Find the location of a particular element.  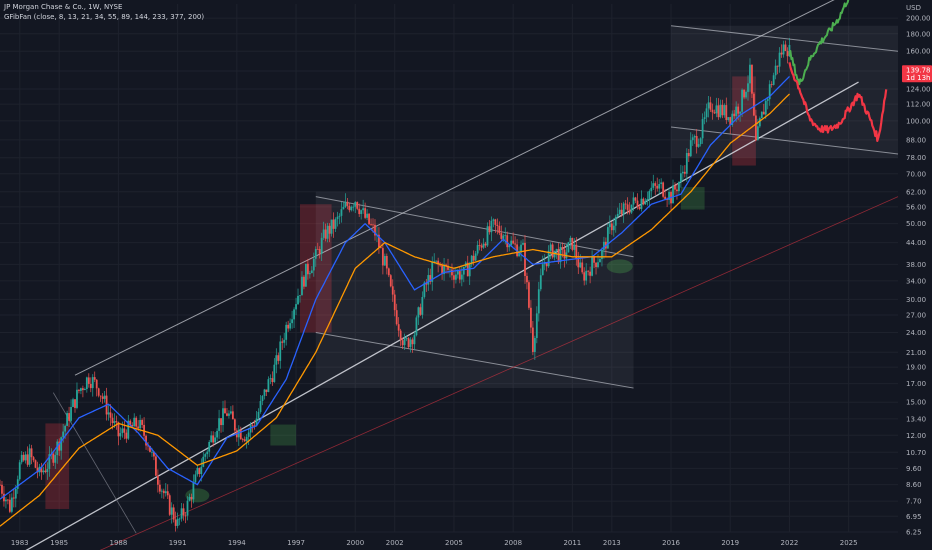

x-tick-label: 1997 is located at coordinates (296, 543).